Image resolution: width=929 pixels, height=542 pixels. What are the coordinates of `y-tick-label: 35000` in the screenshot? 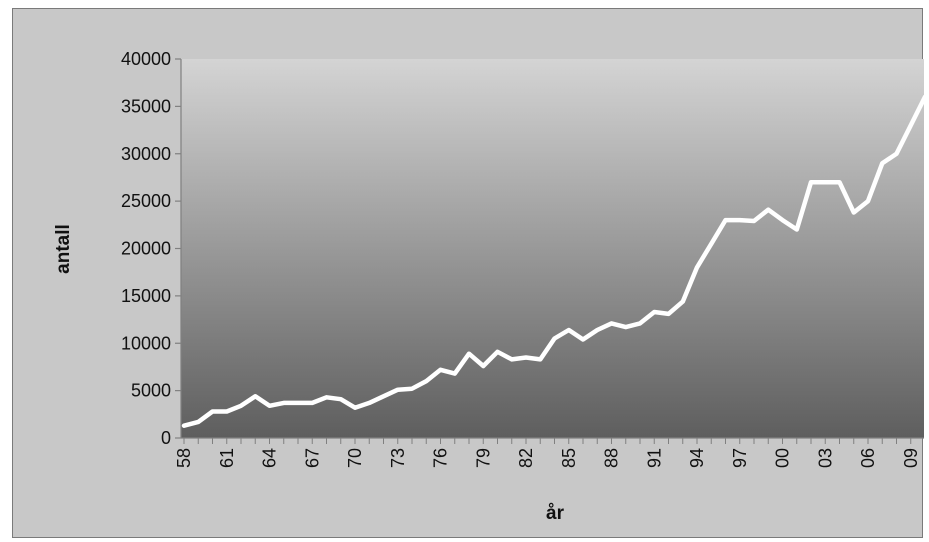 It's located at (146, 106).